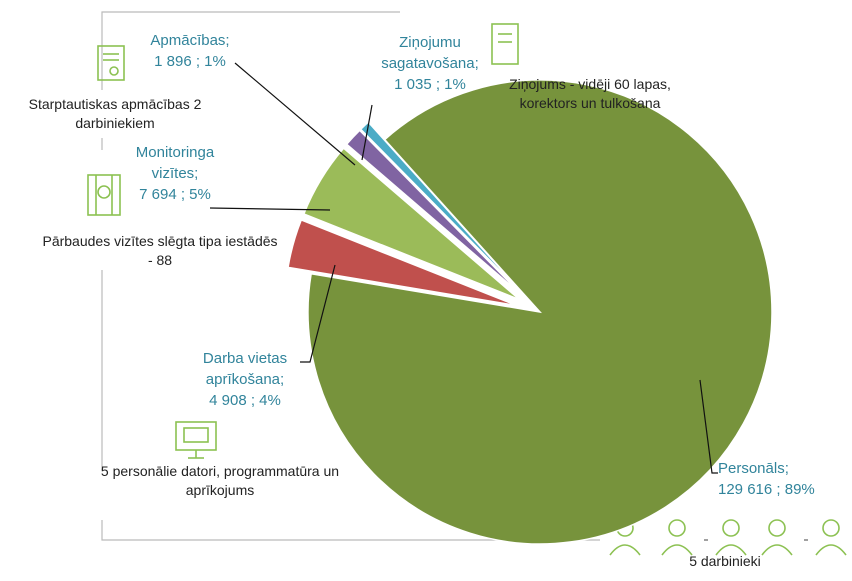 The image size is (852, 581). I want to click on data-label: Darba vietas aprīkošana; 4 908 ; 4%, so click(245, 379).